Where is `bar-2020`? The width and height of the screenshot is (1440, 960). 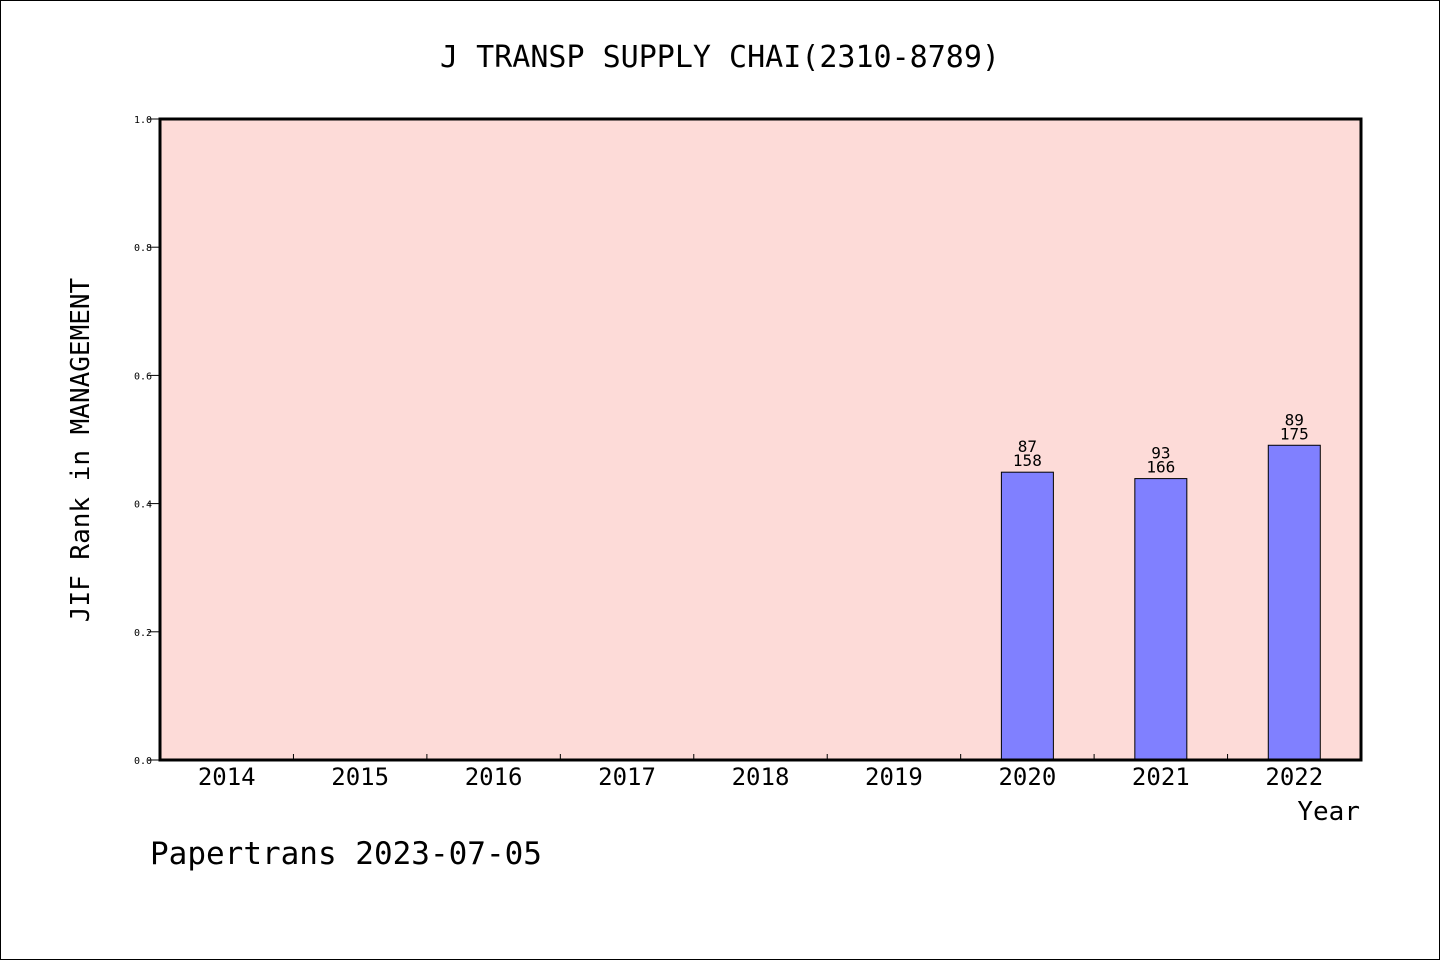
bar-2020 is located at coordinates (1027, 616).